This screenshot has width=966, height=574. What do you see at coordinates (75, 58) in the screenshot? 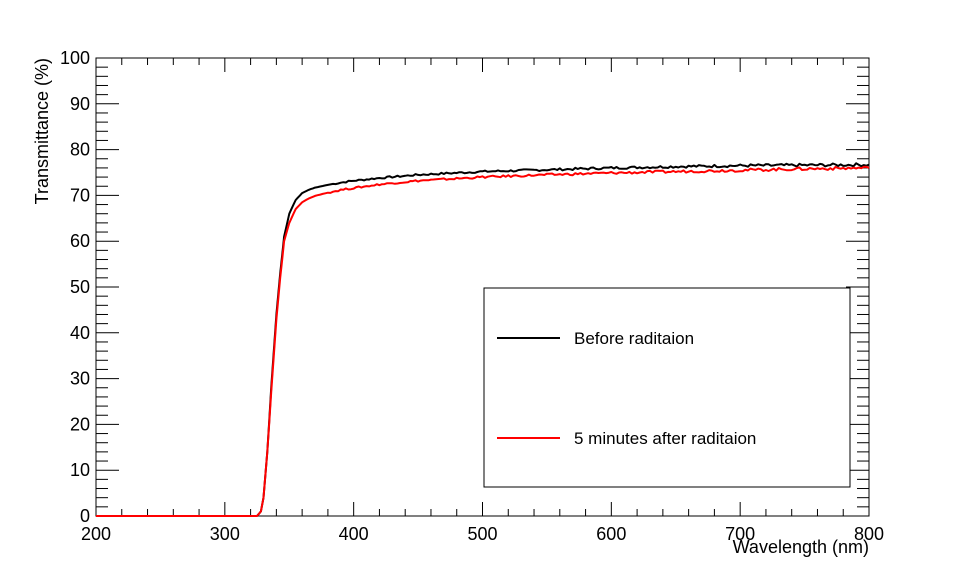
I see `y-tick-label: 100` at bounding box center [75, 58].